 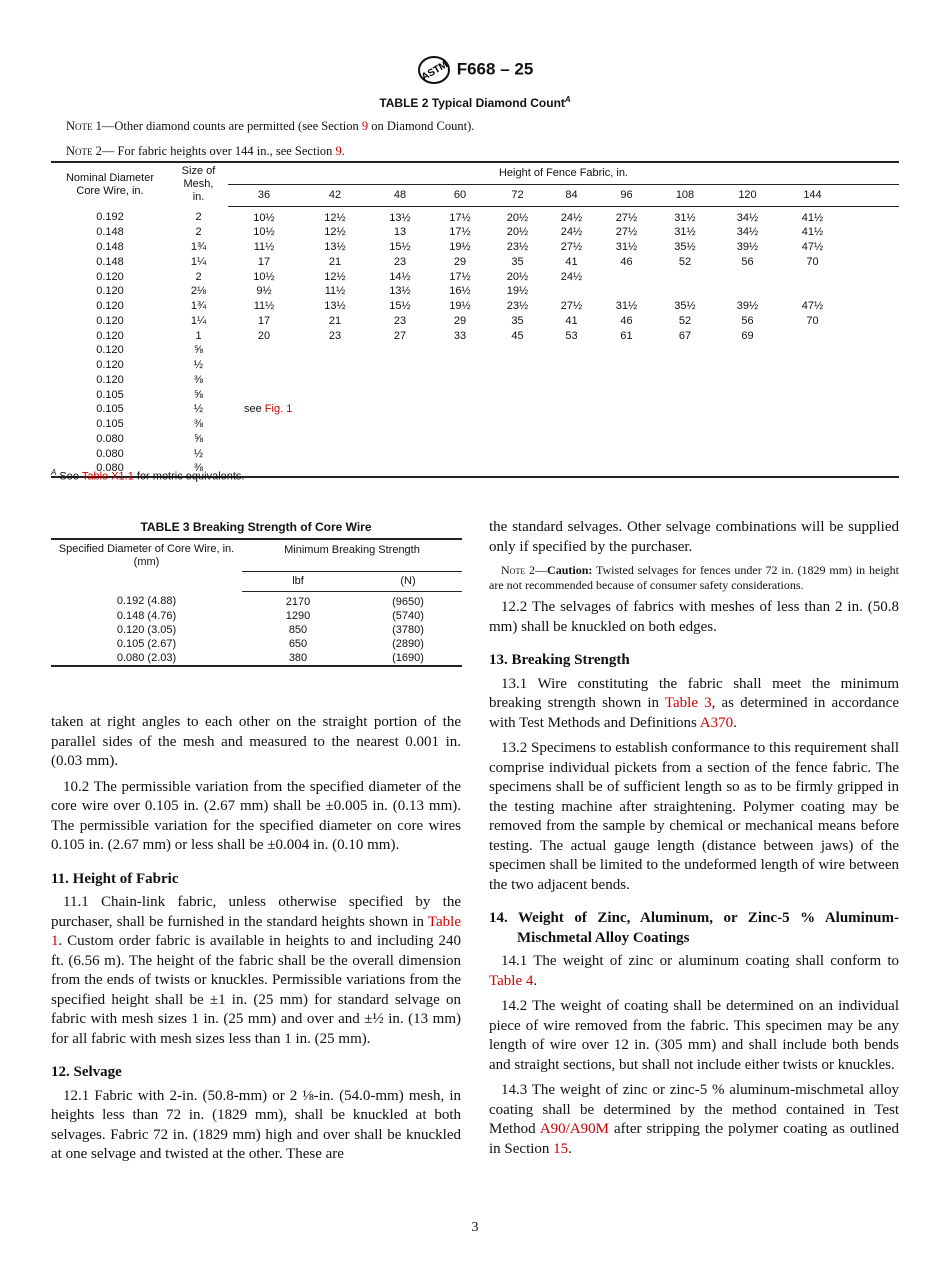 What do you see at coordinates (107, 476) in the screenshot?
I see `table-x1-1-link: Table X1.1` at bounding box center [107, 476].